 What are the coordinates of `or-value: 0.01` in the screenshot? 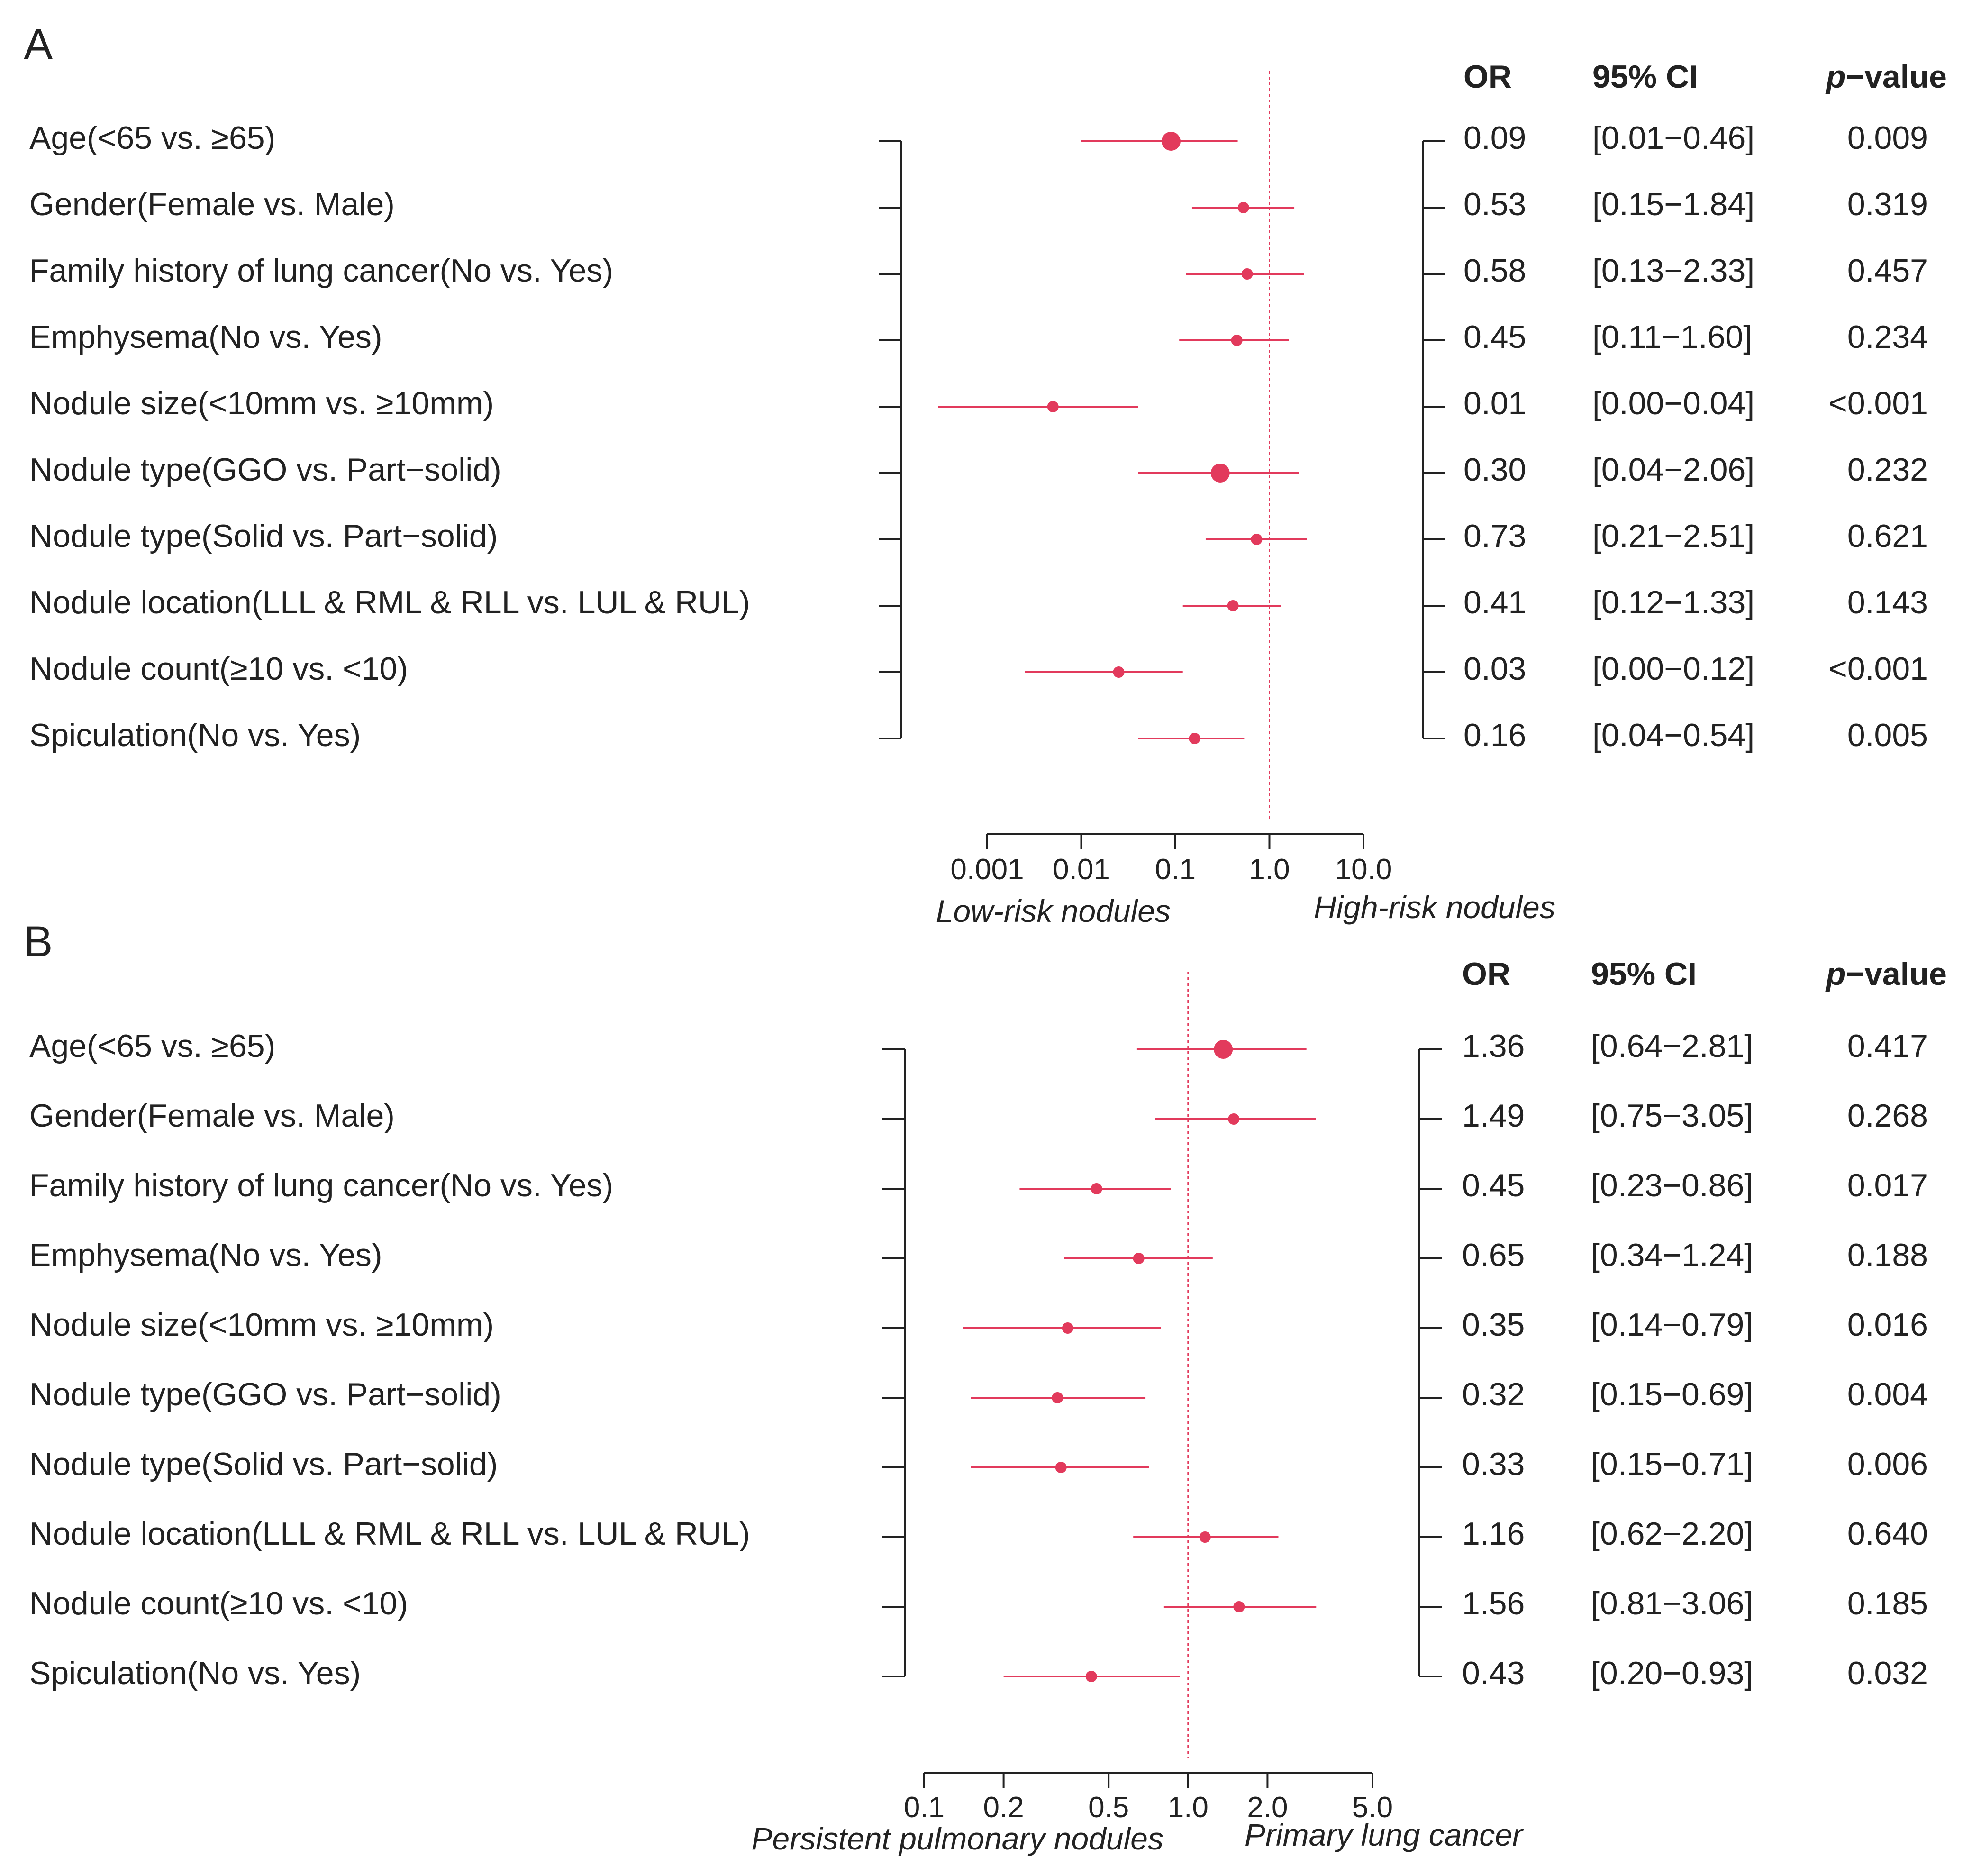 It's located at (1495, 403).